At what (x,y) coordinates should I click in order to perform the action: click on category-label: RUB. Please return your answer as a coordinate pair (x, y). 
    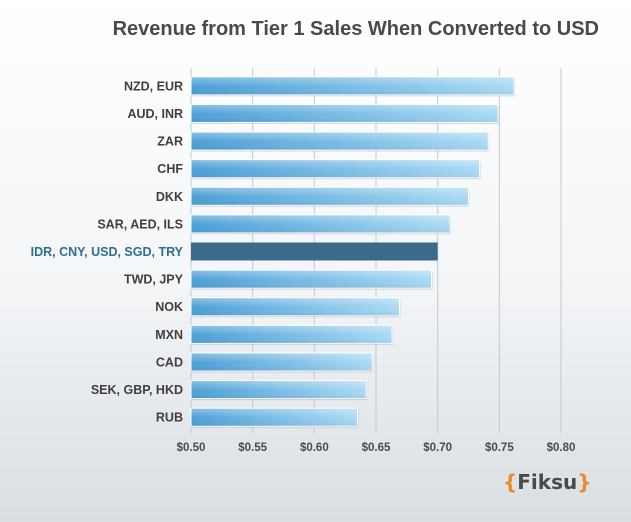
    Looking at the image, I should click on (169, 418).